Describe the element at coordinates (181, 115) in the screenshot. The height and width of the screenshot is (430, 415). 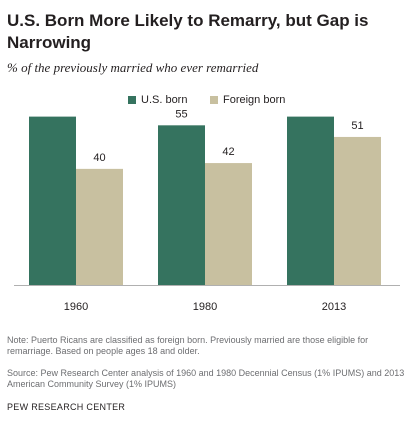
I see `data-label-us-born-1980: 55` at that location.